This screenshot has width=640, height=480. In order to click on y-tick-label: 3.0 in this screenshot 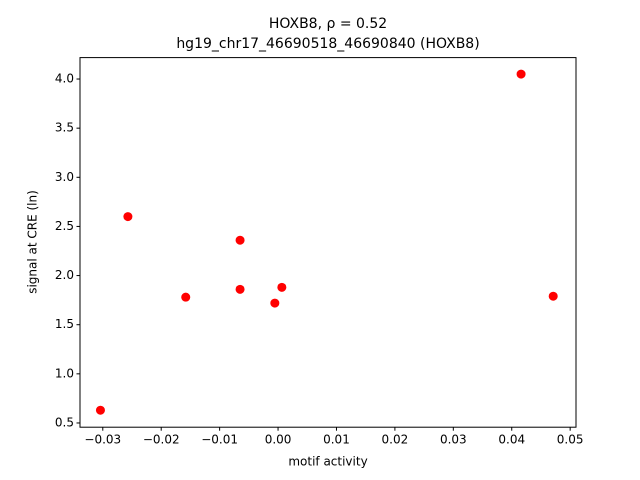, I will do `click(64, 177)`.